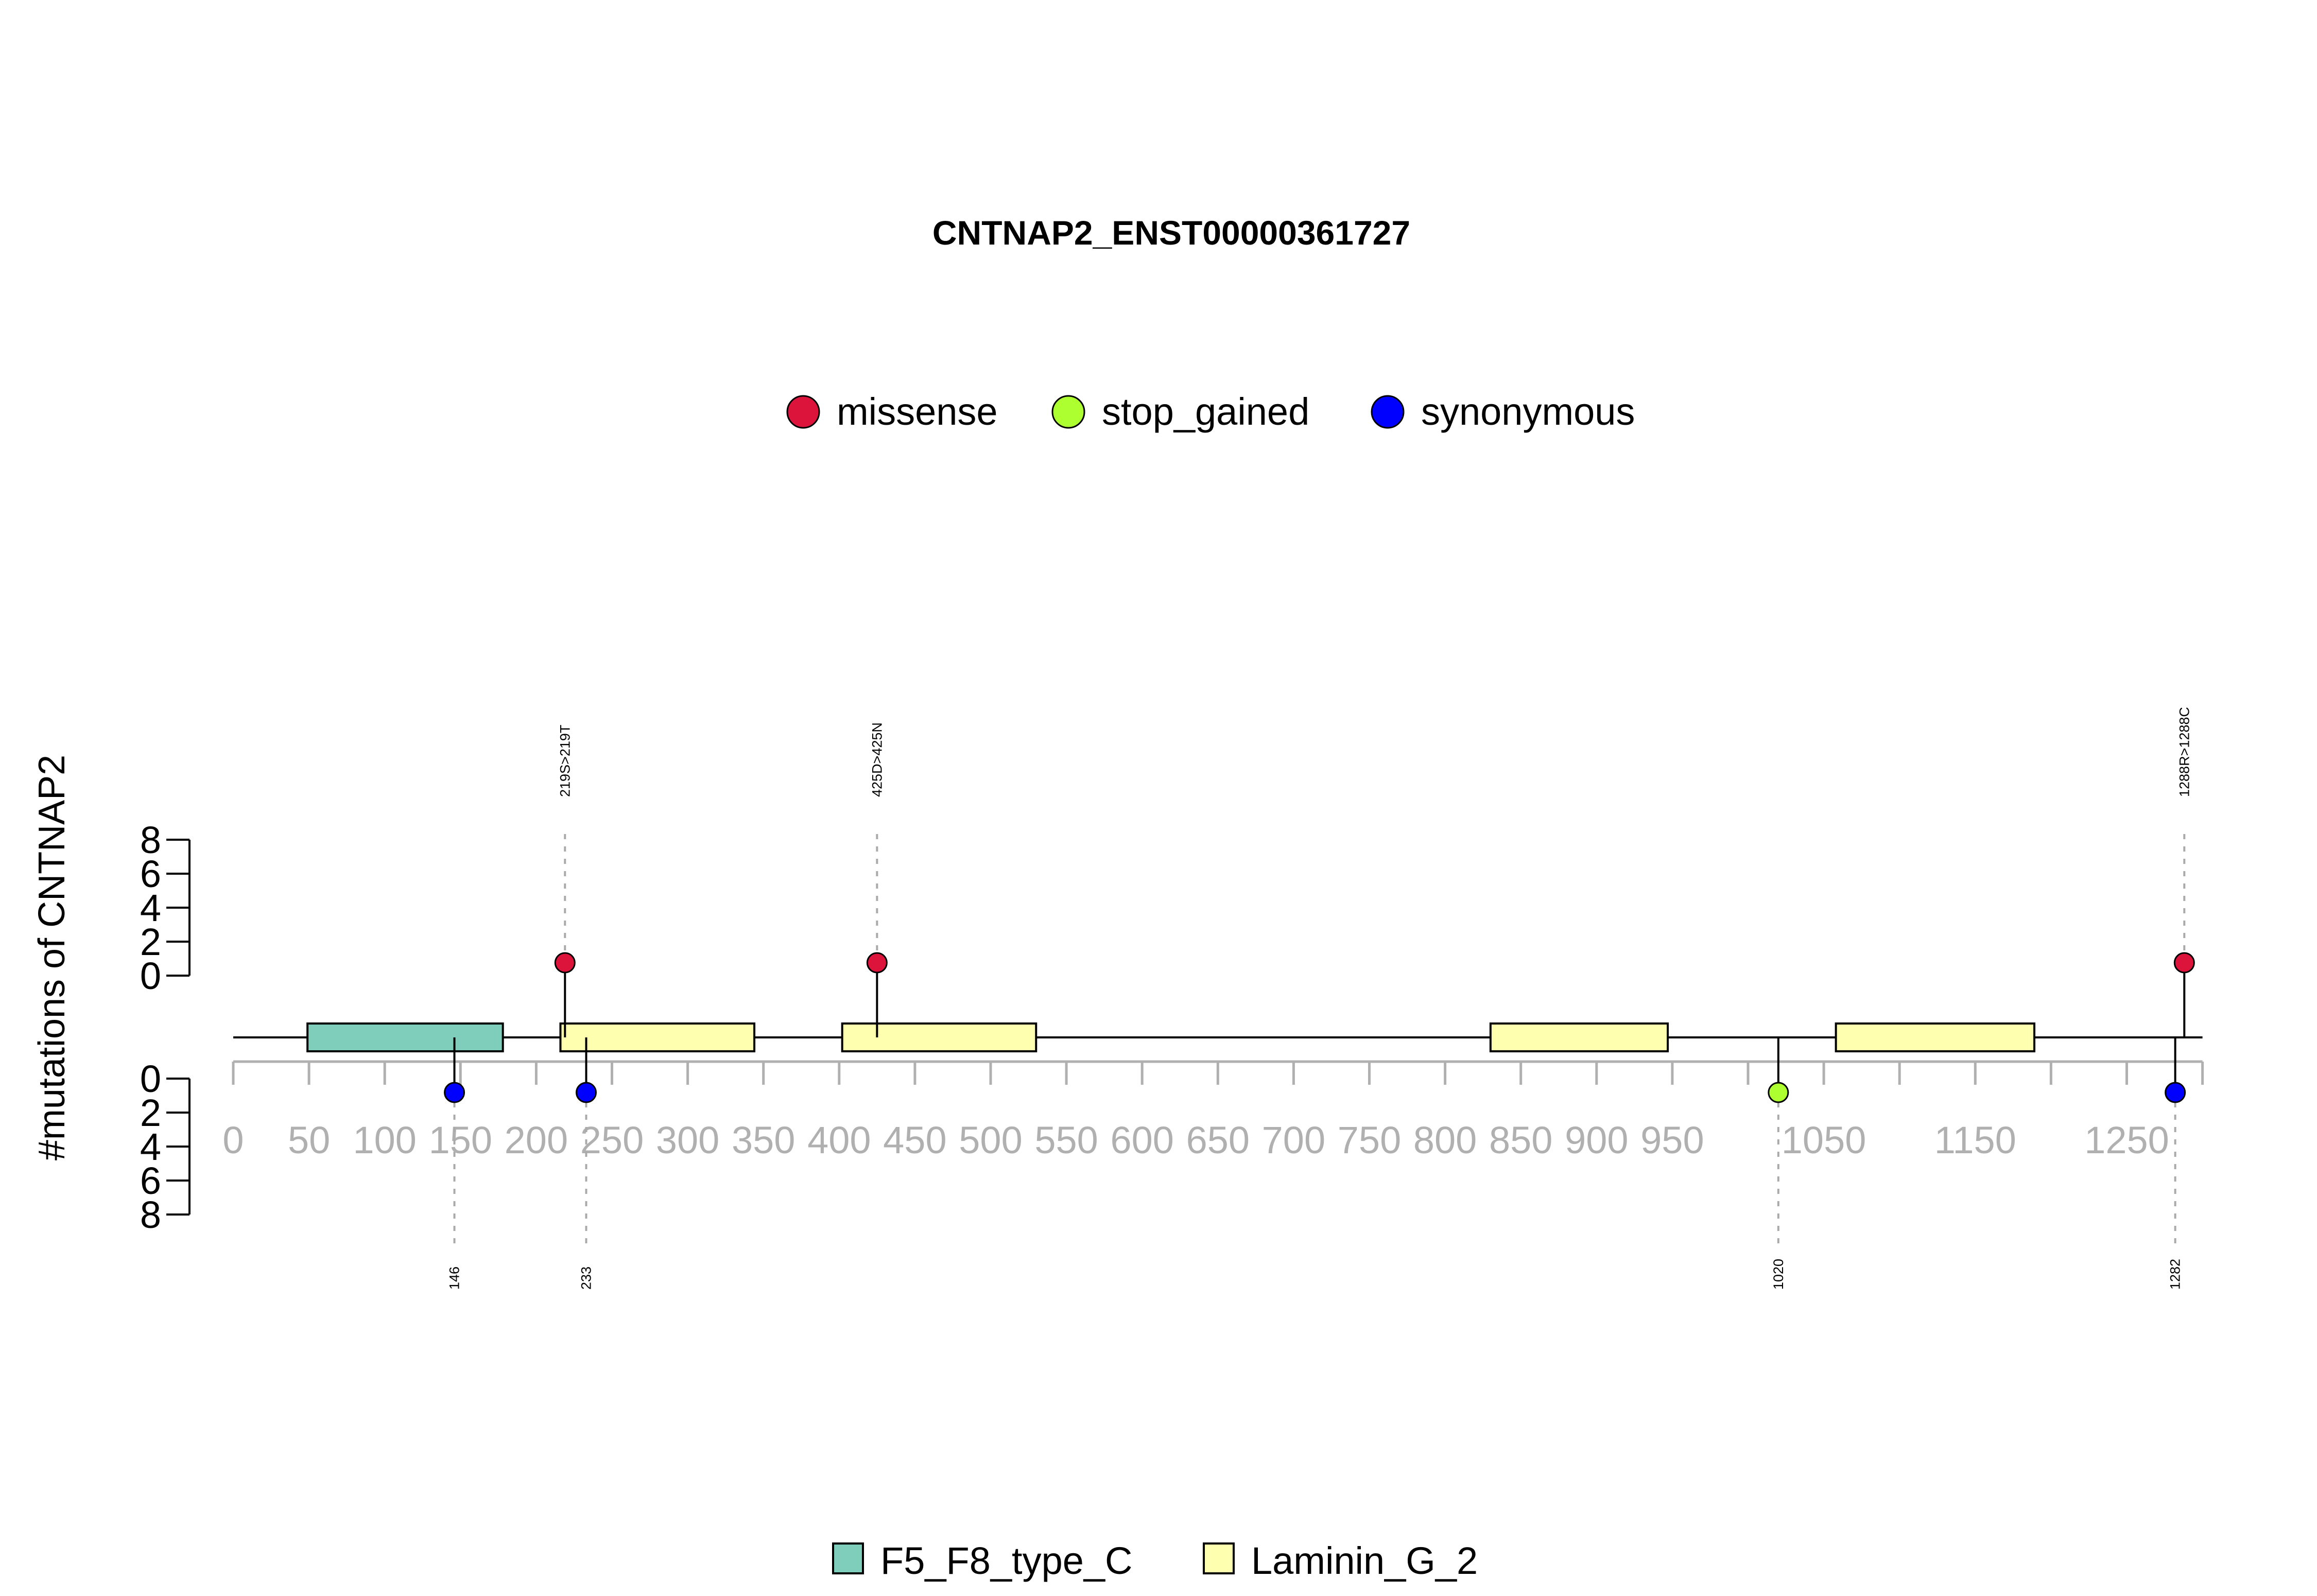 This screenshot has width=2317, height=1596. Describe the element at coordinates (150, 942) in the screenshot. I see `upper-y-tick-label: 2` at that location.